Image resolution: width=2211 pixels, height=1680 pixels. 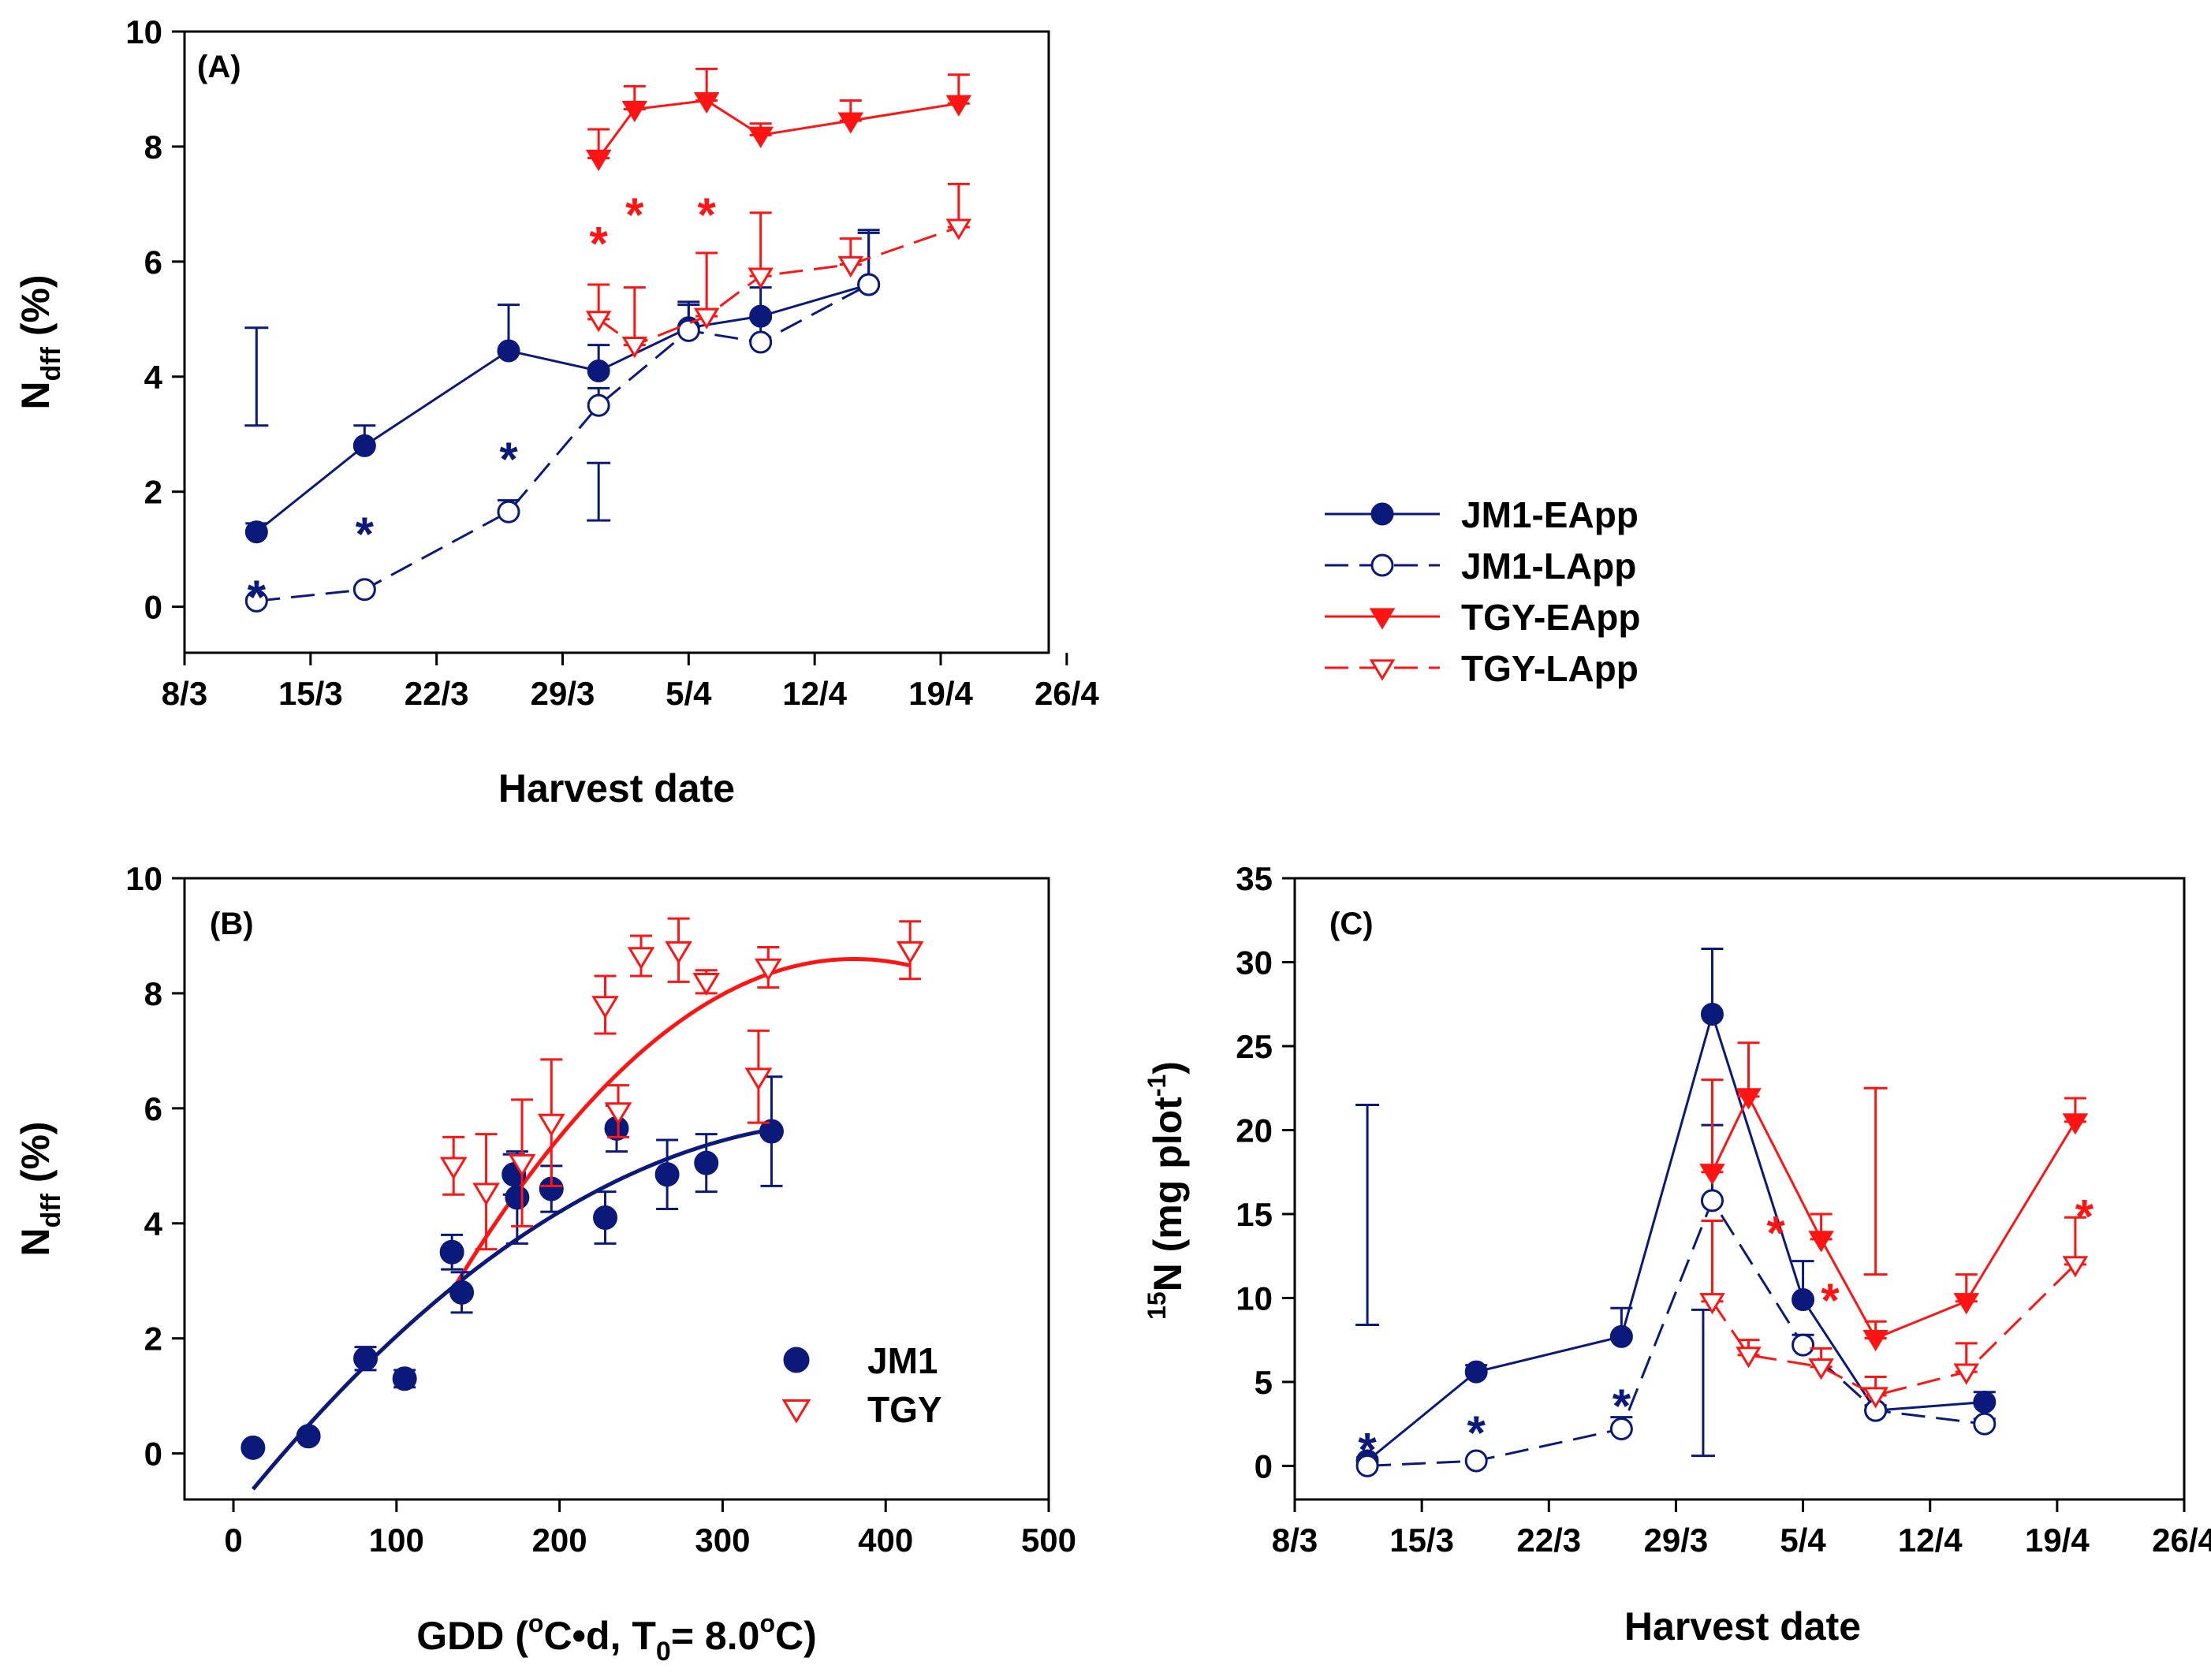 I want to click on panel-c-ytick-label: 0, so click(x=1264, y=1465).